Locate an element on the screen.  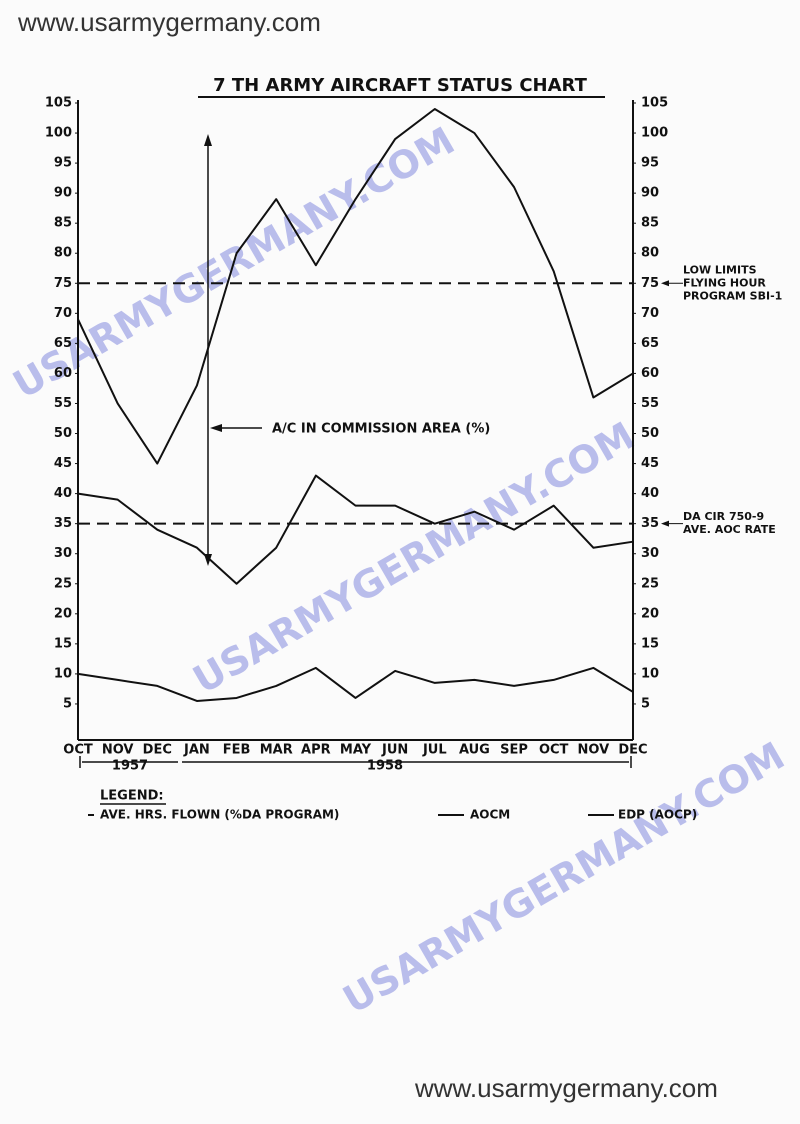
y2-tick-label: 50 is located at coordinates (650, 433).